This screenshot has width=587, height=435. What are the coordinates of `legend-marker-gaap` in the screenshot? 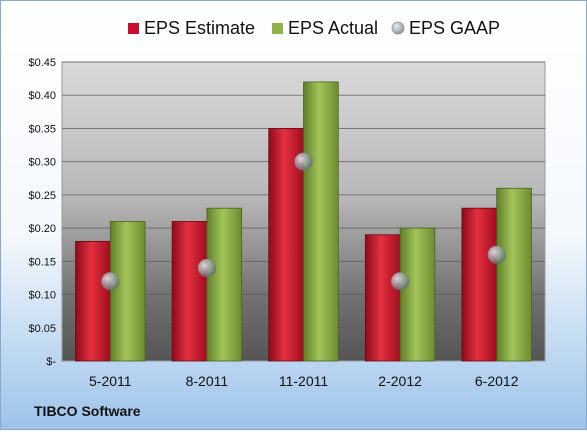 It's located at (398, 28).